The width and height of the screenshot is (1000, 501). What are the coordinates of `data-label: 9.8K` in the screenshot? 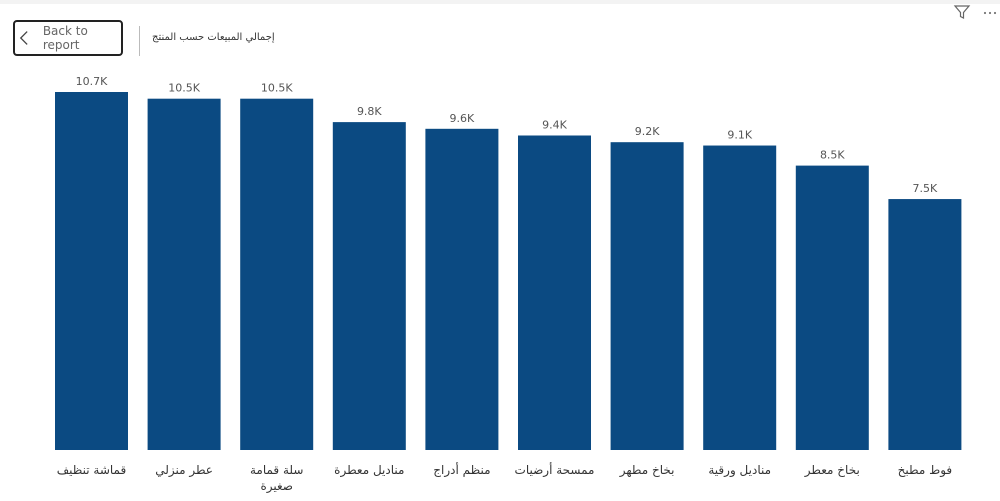 It's located at (369, 111).